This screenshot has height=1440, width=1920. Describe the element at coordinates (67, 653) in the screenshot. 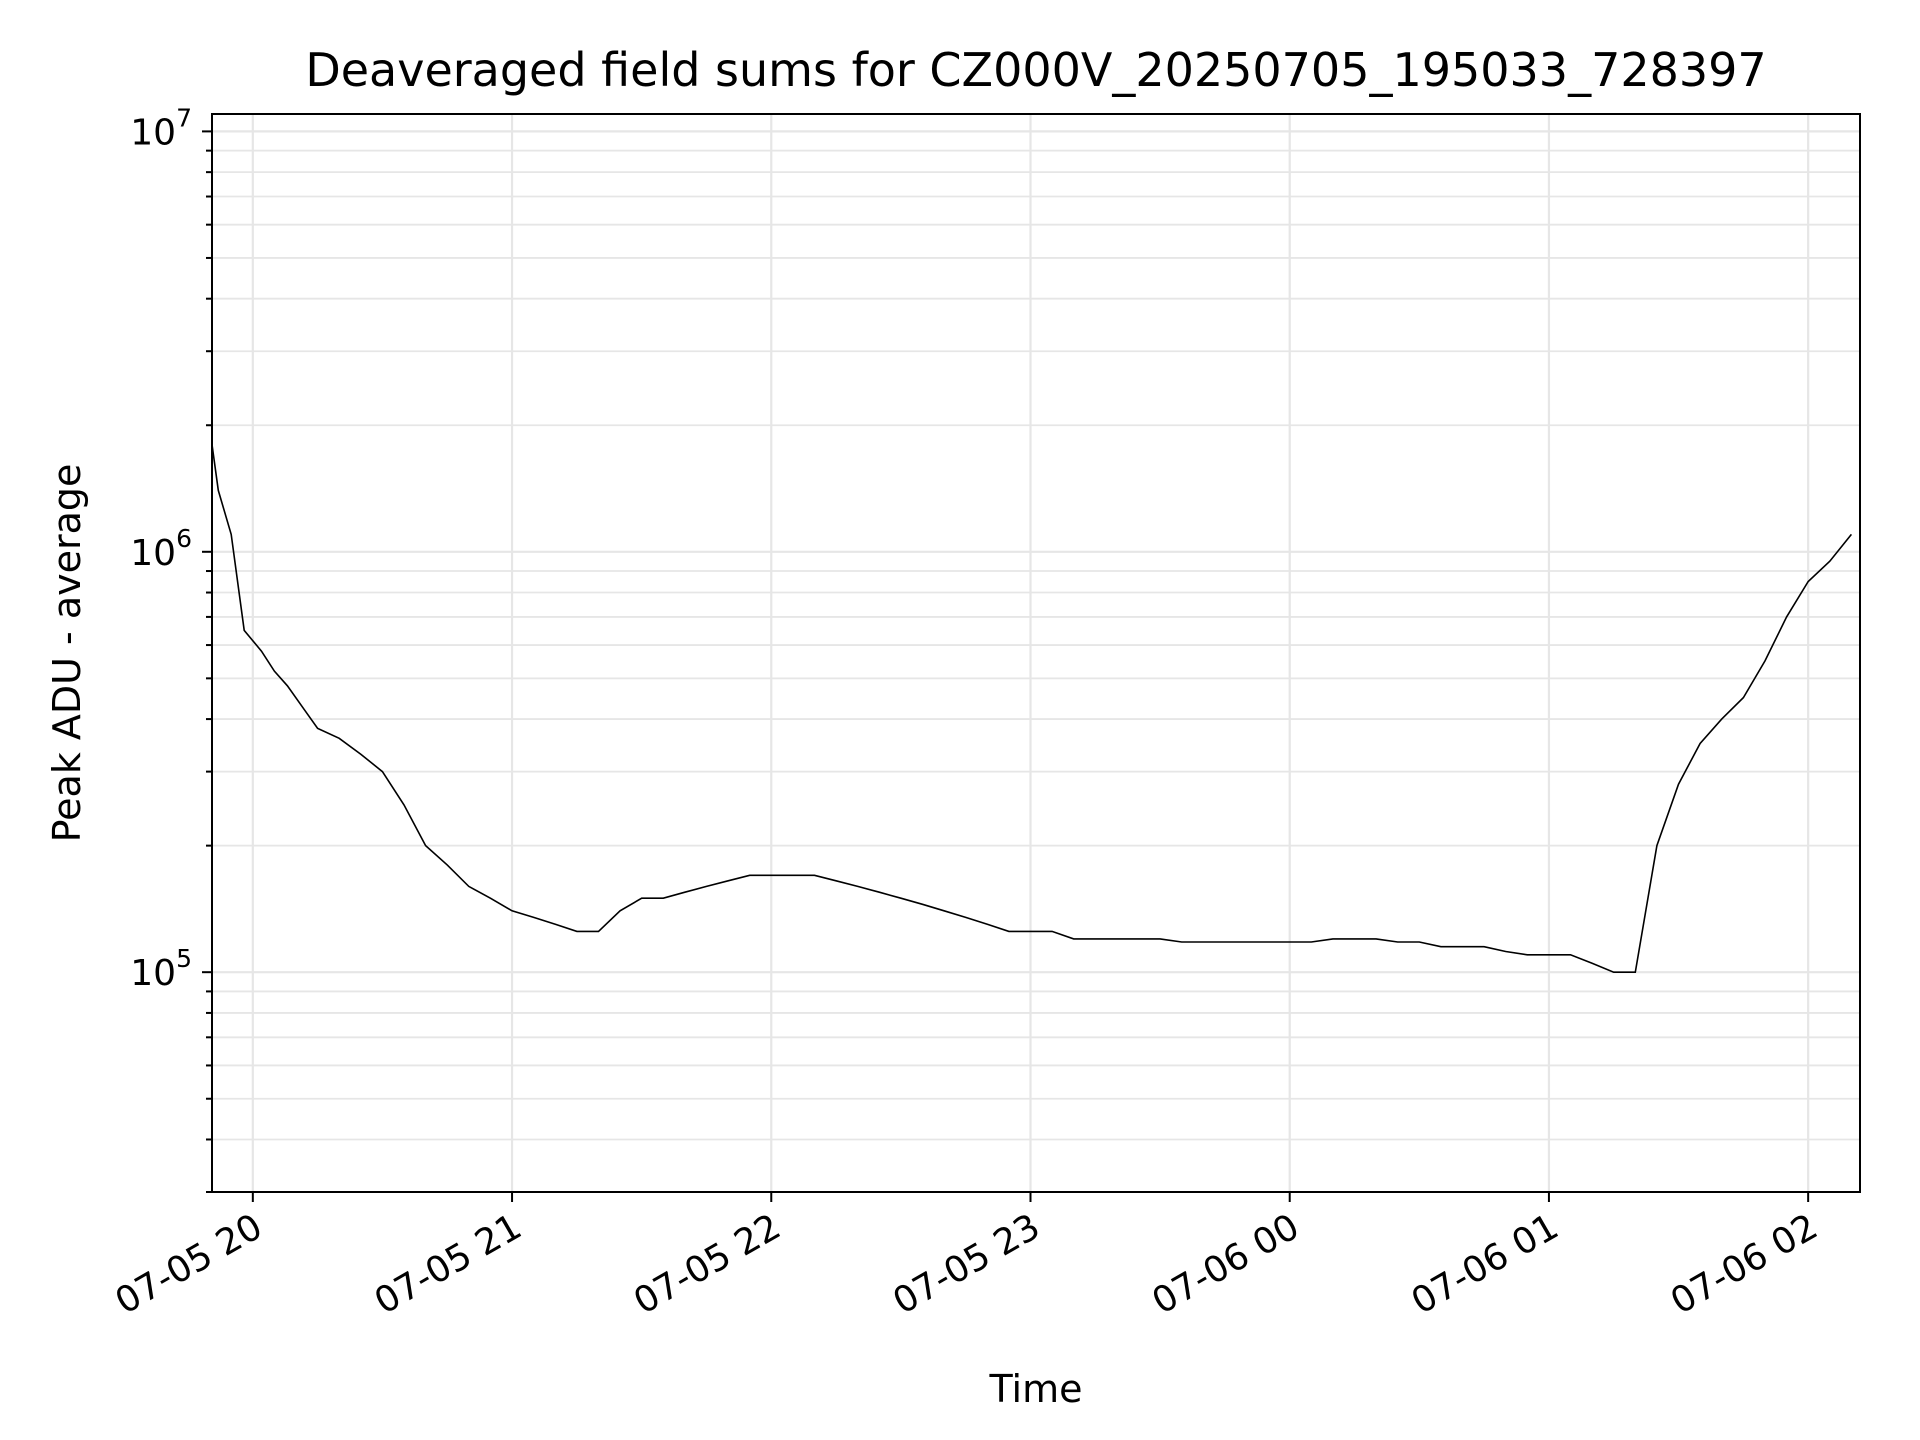

I see `y-axis-label: Peak ADU - average` at that location.